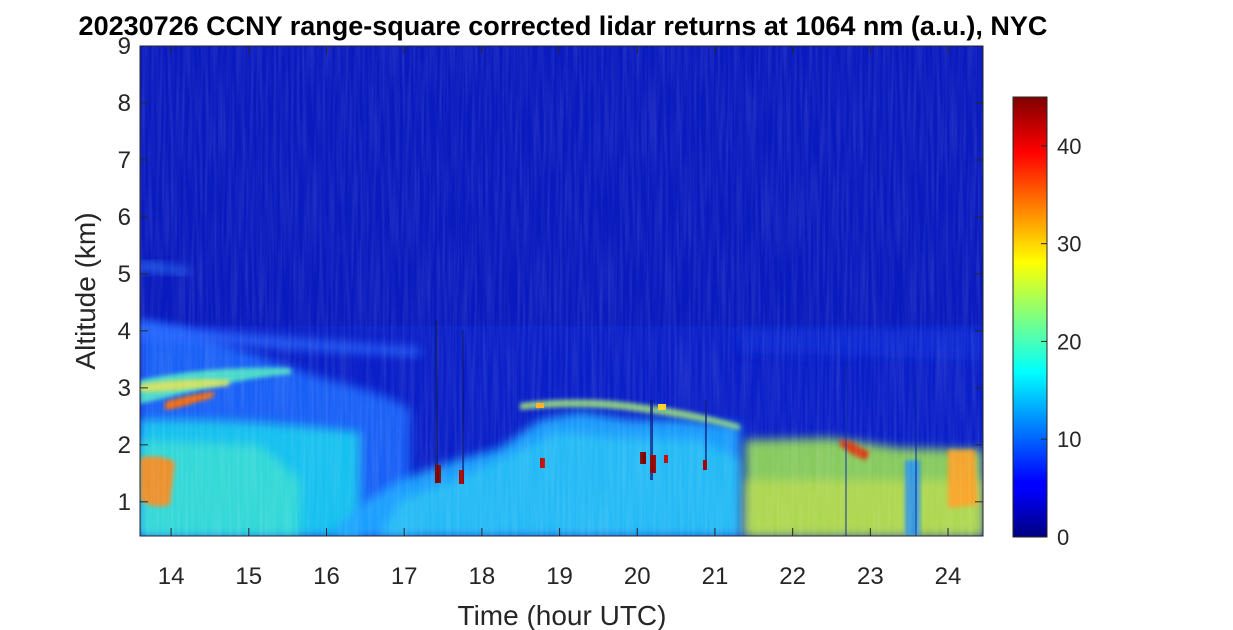 This screenshot has width=1233, height=630. What do you see at coordinates (124, 331) in the screenshot?
I see `y-tick-label: 4` at bounding box center [124, 331].